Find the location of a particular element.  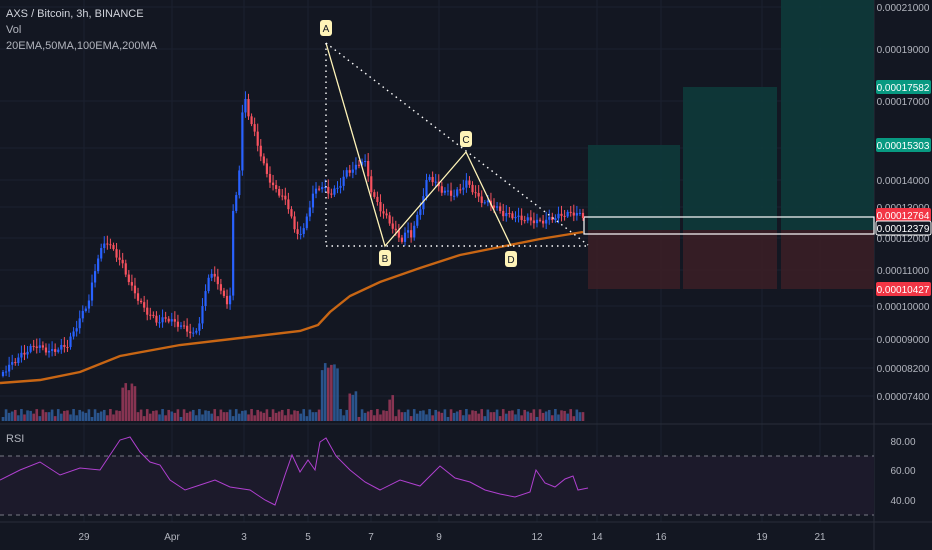

abcd-pattern: A B C D is located at coordinates (454, 143).